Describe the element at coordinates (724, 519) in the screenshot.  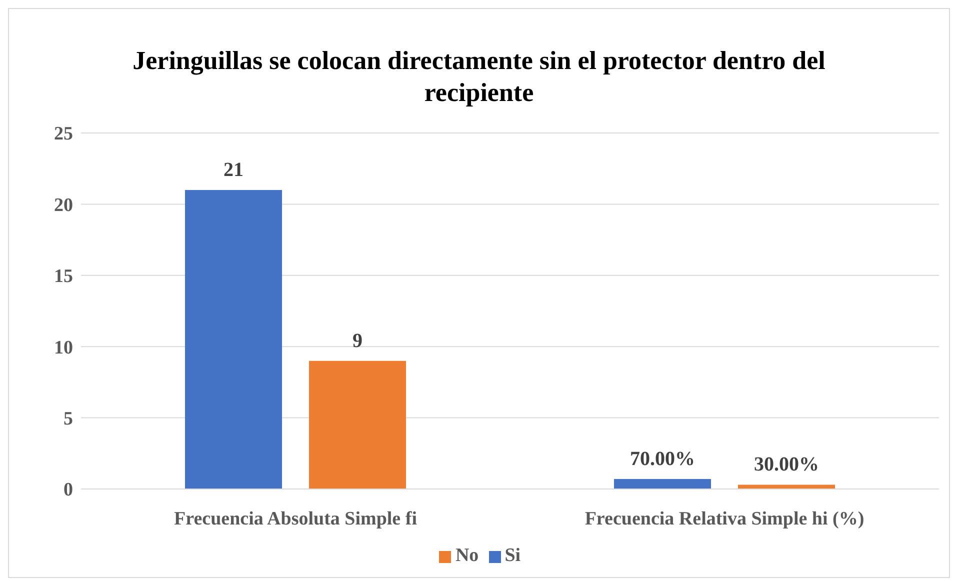
I see `x-tick-label: Frecuencia Relativa Simple hi (%)` at that location.